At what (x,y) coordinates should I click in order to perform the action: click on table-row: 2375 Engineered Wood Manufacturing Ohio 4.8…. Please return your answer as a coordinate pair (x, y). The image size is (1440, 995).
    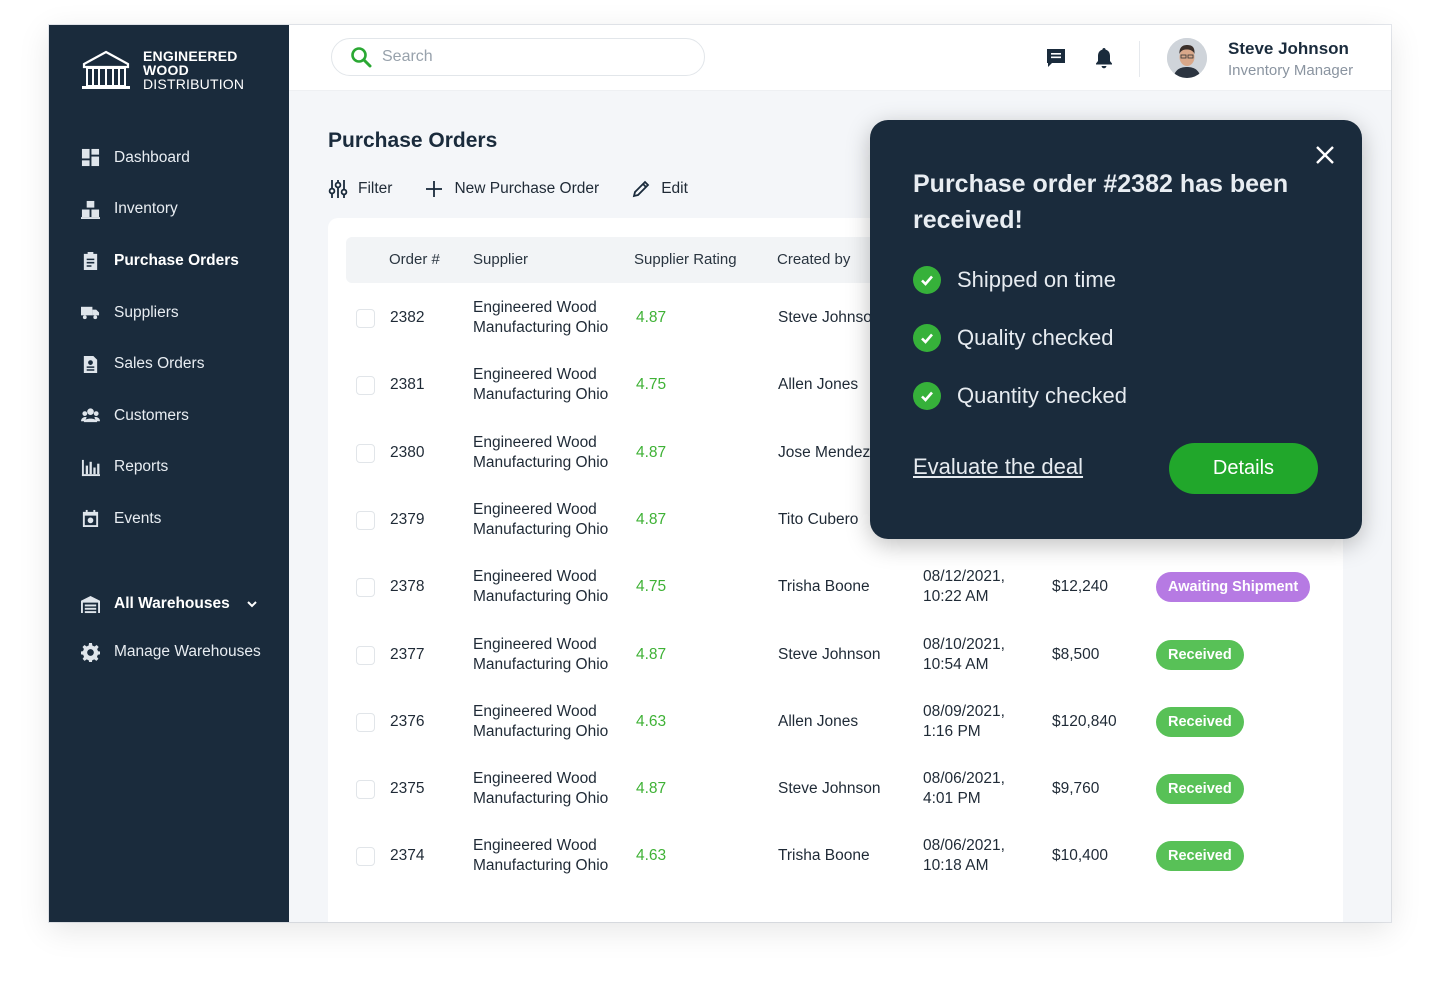
    Looking at the image, I should click on (835, 789).